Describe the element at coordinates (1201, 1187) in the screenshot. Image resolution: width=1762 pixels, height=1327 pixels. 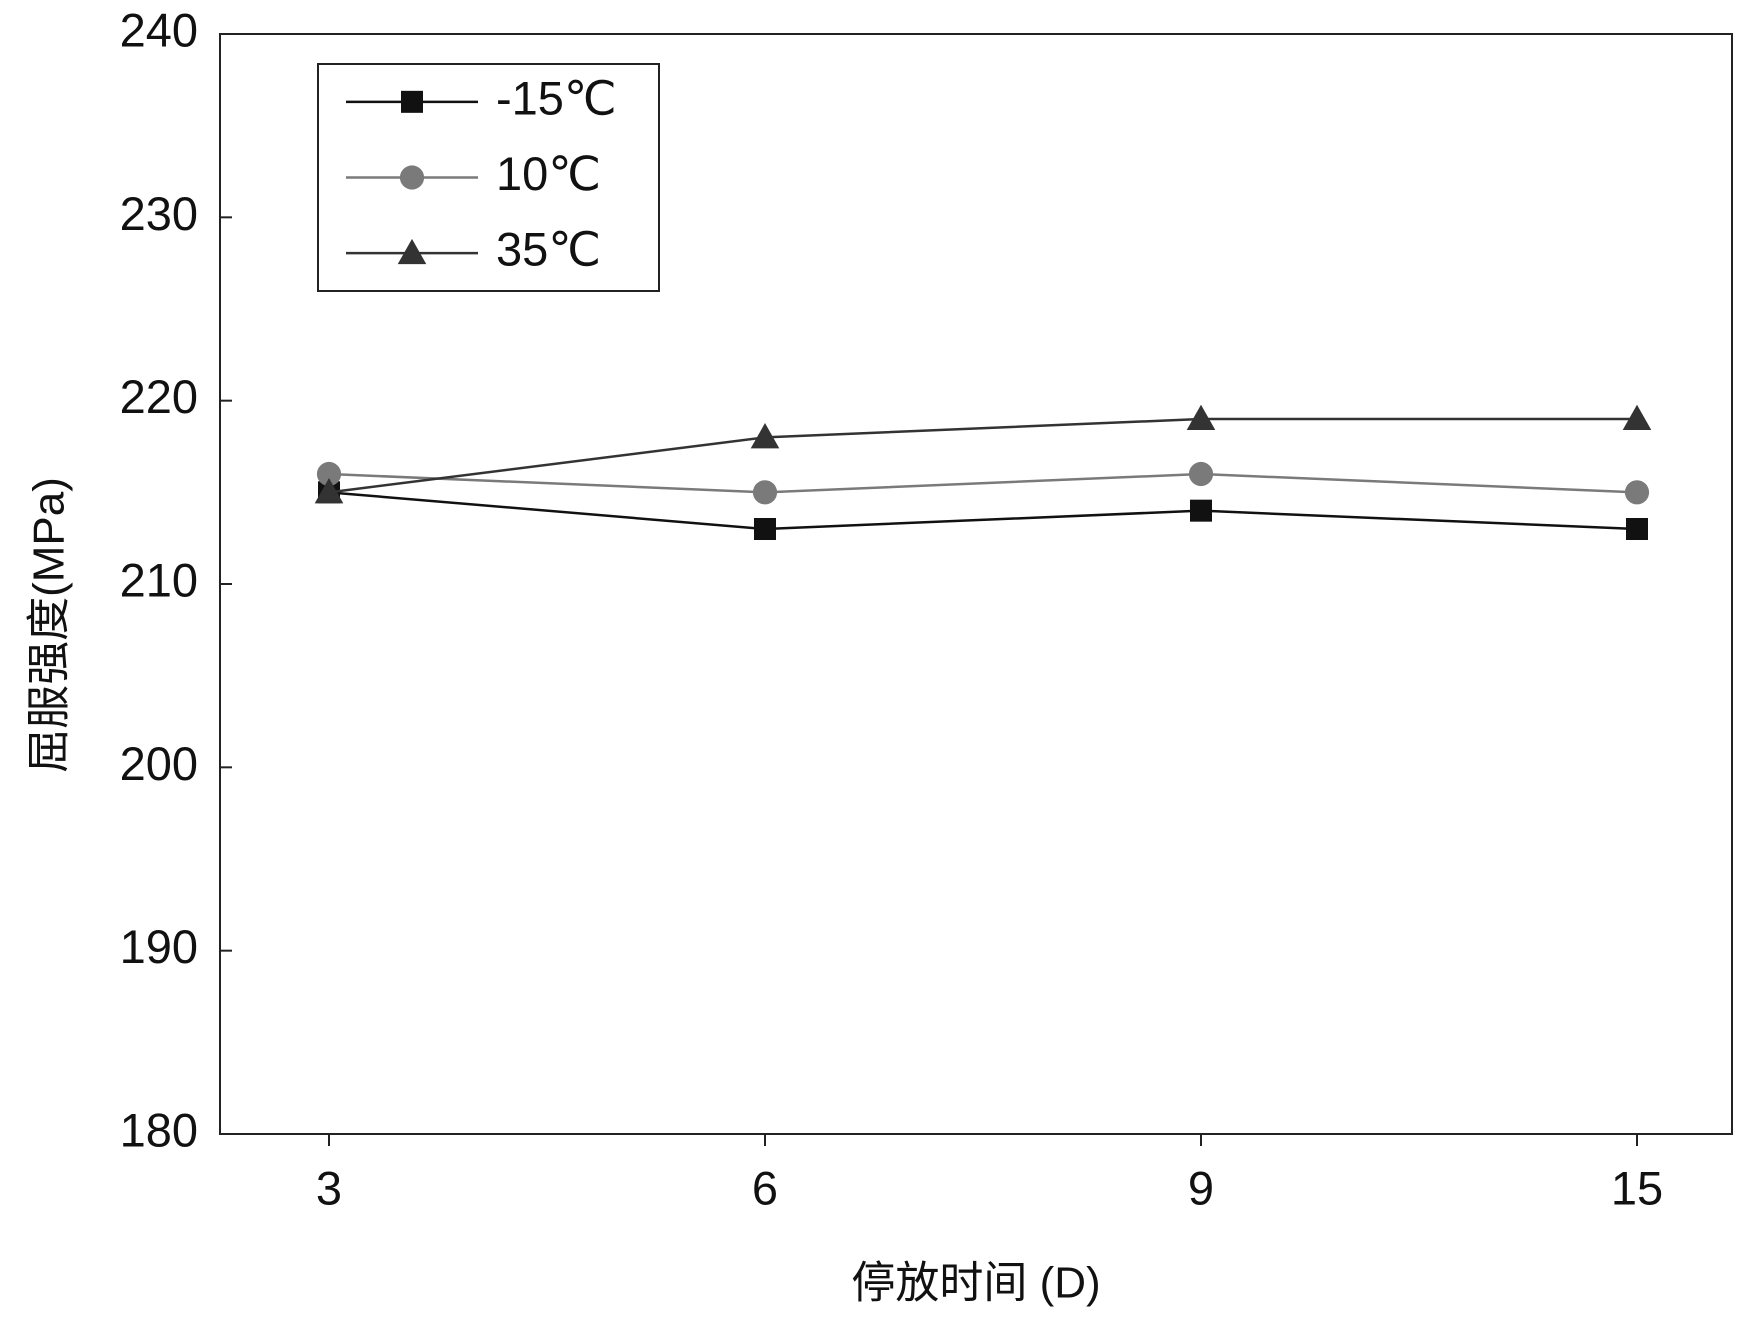
I see `x-tick-label: 9` at that location.